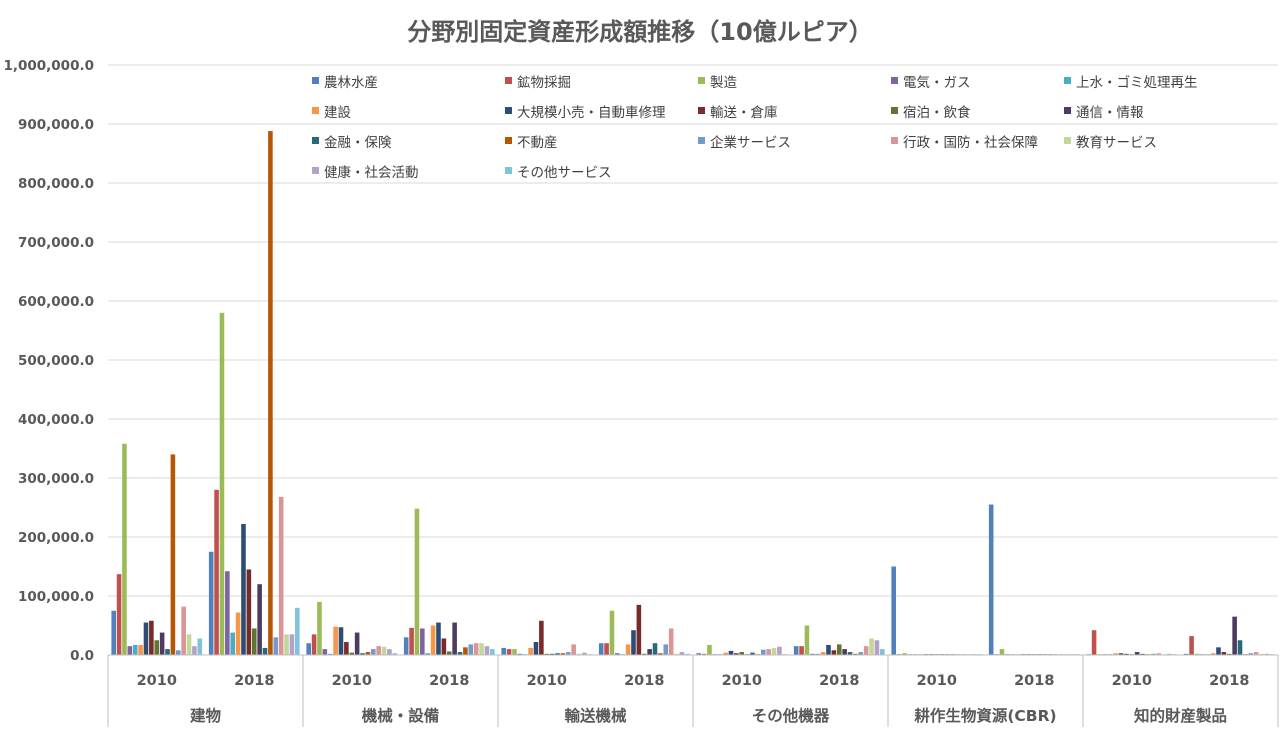 The height and width of the screenshot is (738, 1280). What do you see at coordinates (206, 715) in the screenshot?
I see `group-label: 建物` at bounding box center [206, 715].